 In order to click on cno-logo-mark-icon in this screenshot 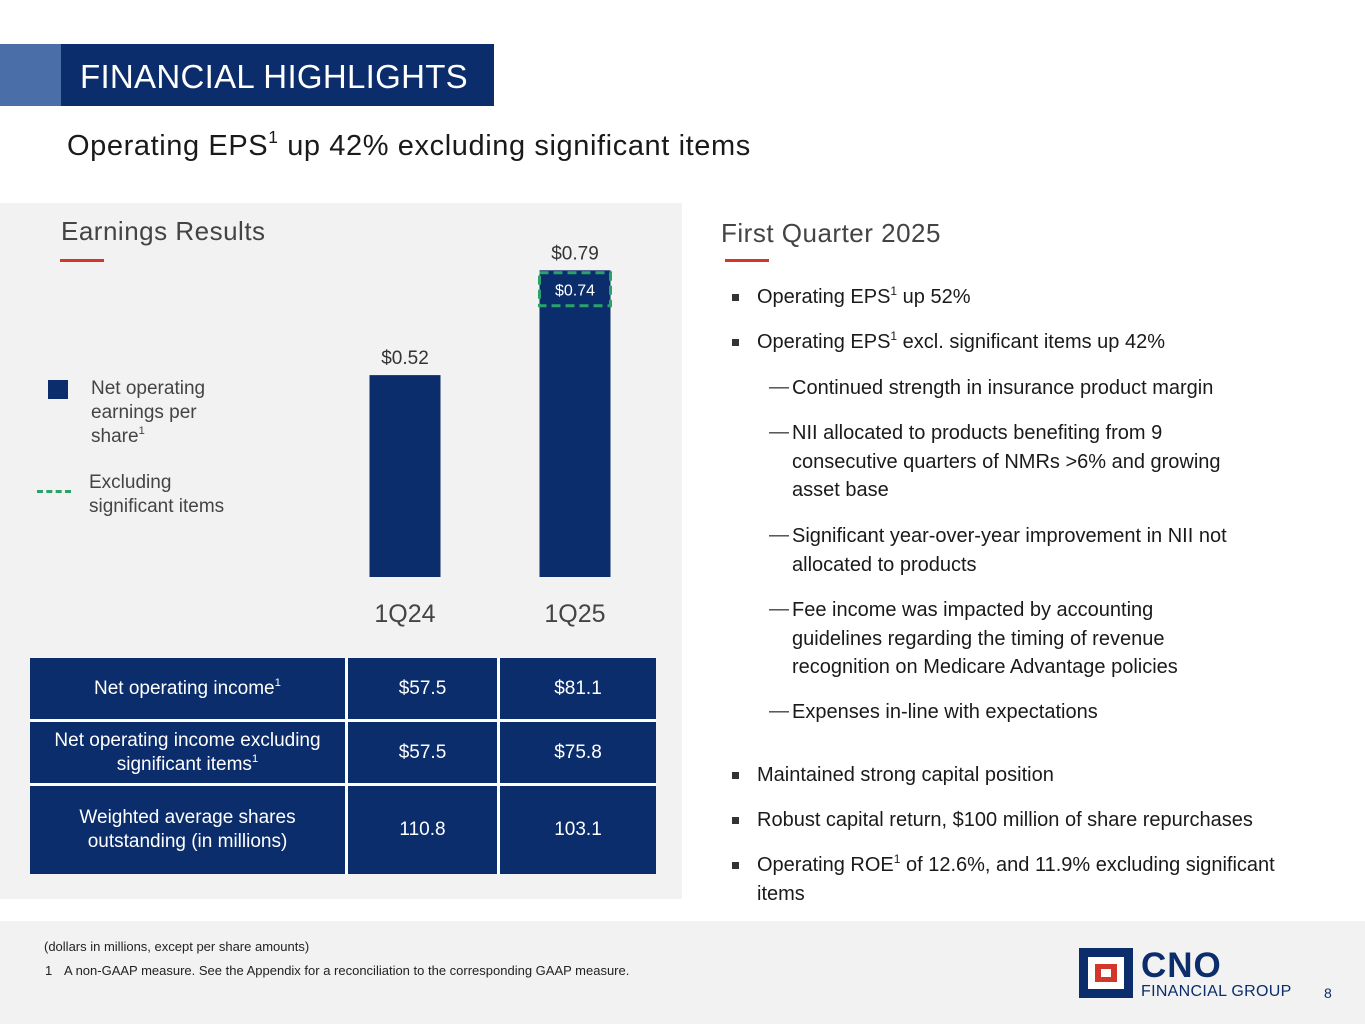, I will do `click(1106, 973)`.